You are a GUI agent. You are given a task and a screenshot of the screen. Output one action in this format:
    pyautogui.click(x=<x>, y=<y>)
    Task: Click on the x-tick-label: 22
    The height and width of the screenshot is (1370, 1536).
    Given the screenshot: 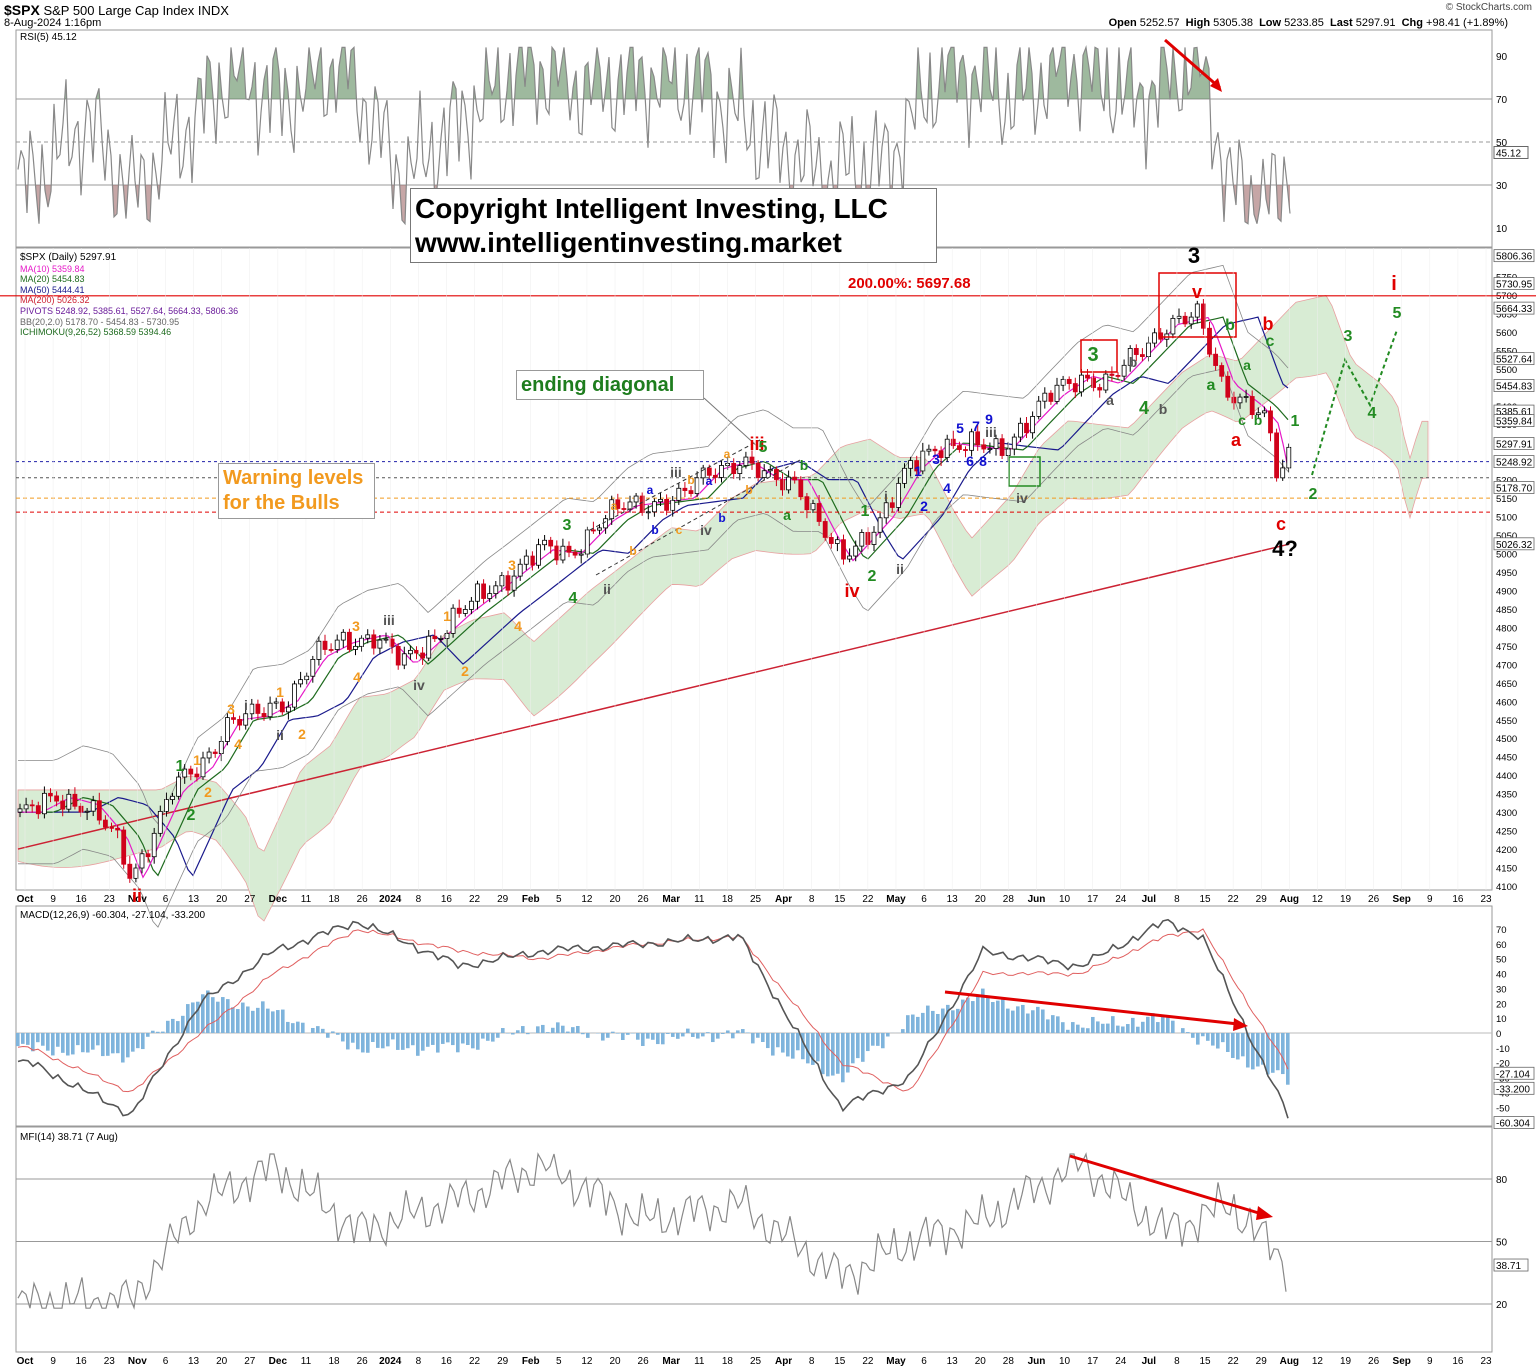 What is the action you would take?
    pyautogui.click(x=868, y=899)
    